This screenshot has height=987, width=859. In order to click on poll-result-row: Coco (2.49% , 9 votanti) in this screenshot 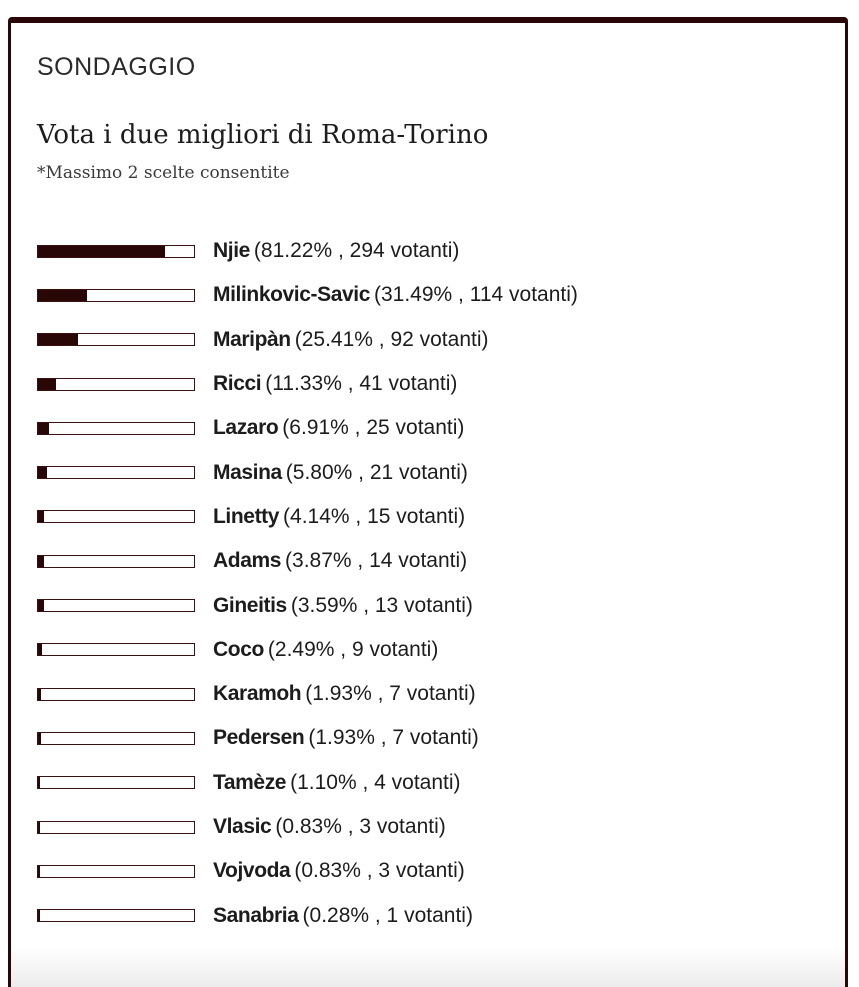, I will do `click(437, 650)`.